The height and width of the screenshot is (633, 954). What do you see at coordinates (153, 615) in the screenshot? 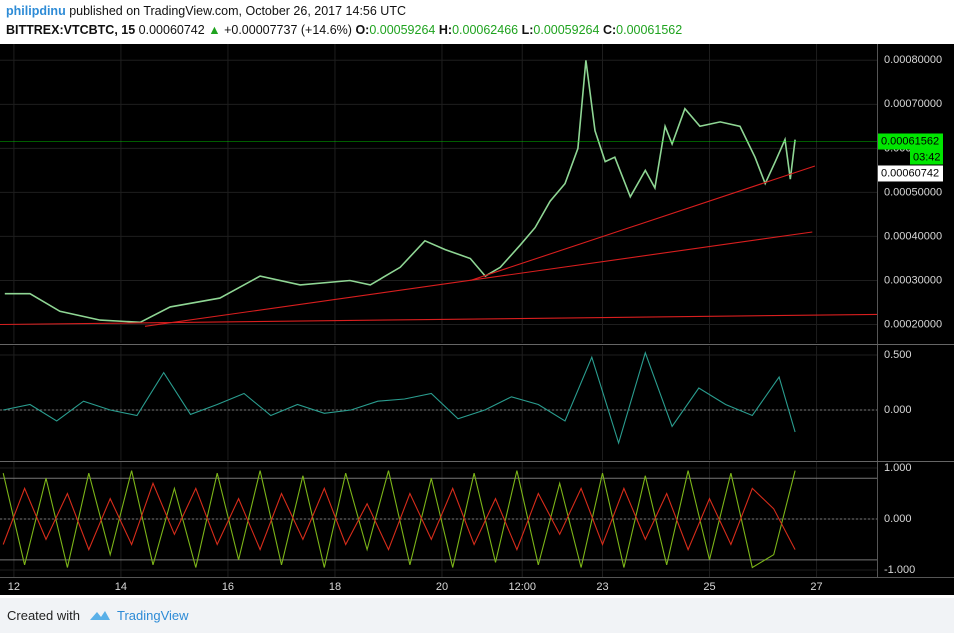
I see `brand: TradingView` at bounding box center [153, 615].